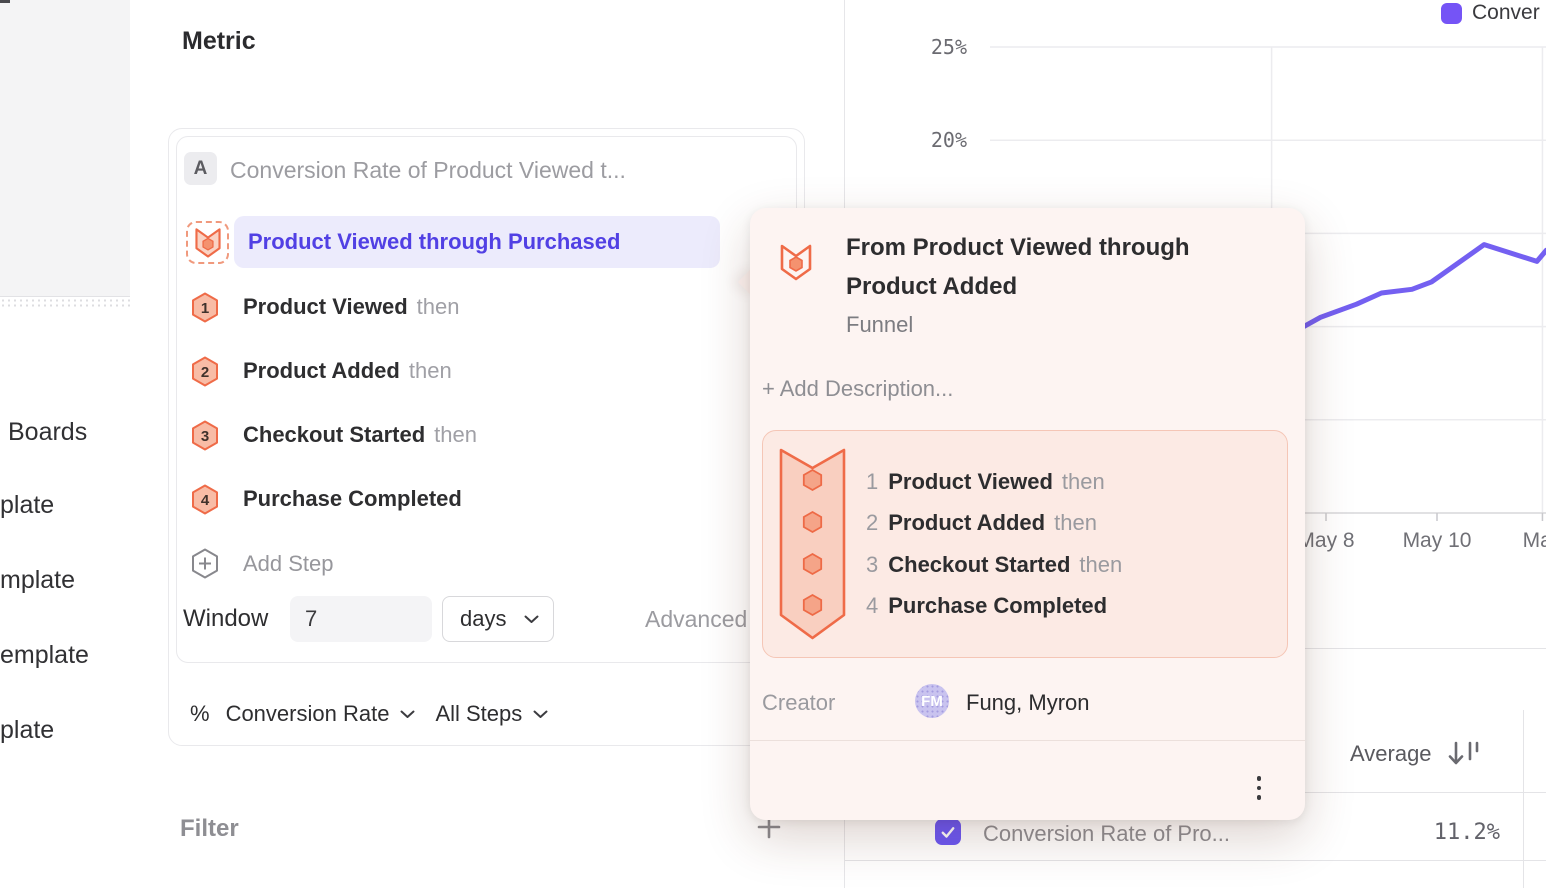 The width and height of the screenshot is (1546, 888). I want to click on step-2-suffix: then, so click(430, 370).